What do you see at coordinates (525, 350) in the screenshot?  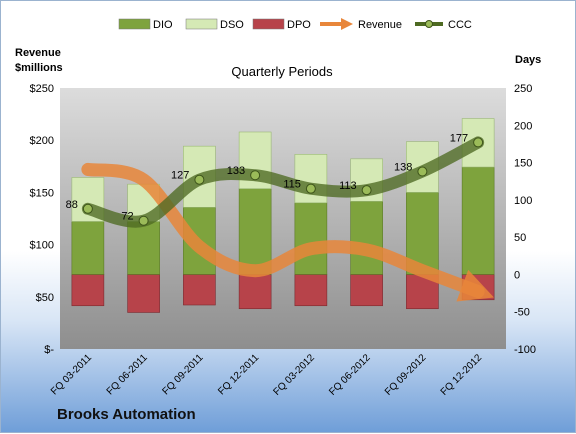 I see `right-tick-label: -100` at bounding box center [525, 350].